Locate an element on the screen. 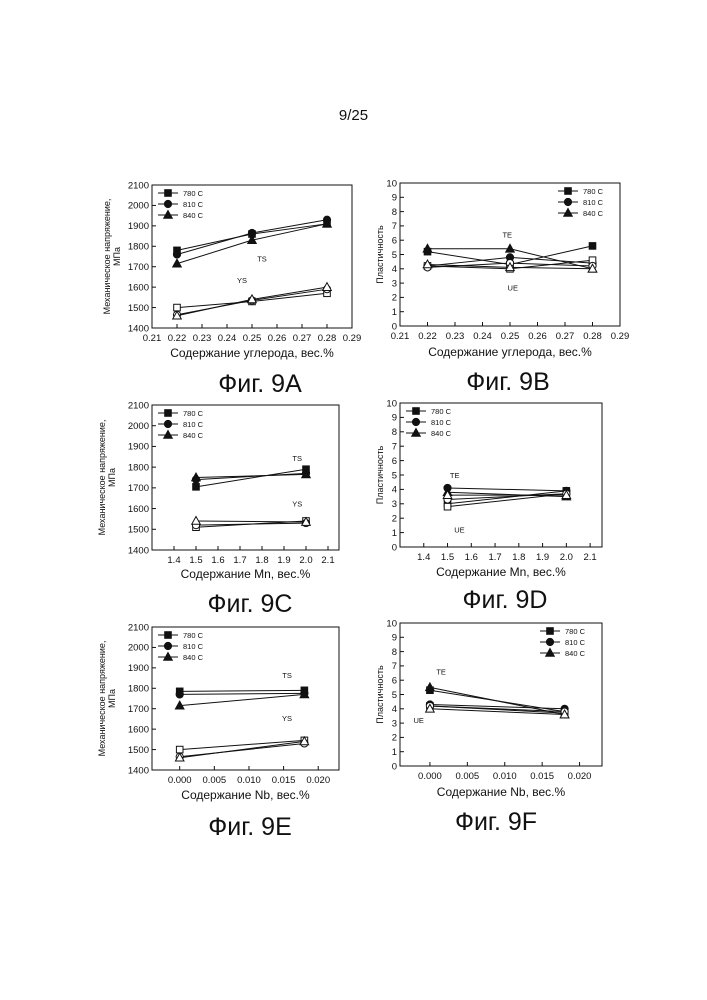  x-tick-label: 2.0 is located at coordinates (305, 560).